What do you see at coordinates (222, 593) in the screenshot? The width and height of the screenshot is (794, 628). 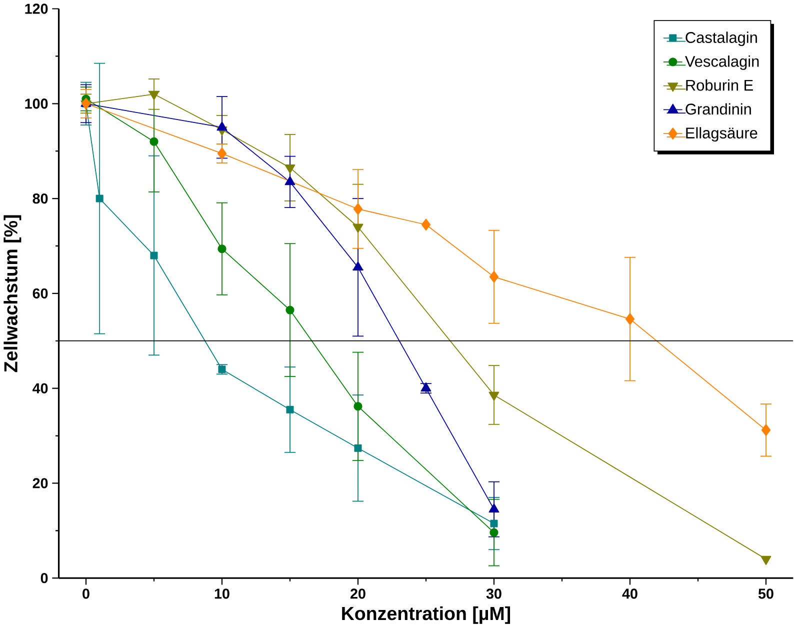 I see `x-tick-label: 10` at bounding box center [222, 593].